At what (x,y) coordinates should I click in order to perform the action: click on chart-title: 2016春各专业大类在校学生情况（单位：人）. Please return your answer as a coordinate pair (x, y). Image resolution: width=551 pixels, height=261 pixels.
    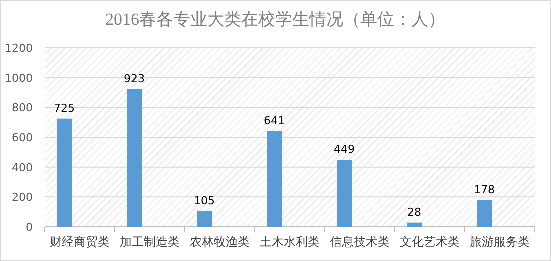
    Looking at the image, I should click on (276, 19).